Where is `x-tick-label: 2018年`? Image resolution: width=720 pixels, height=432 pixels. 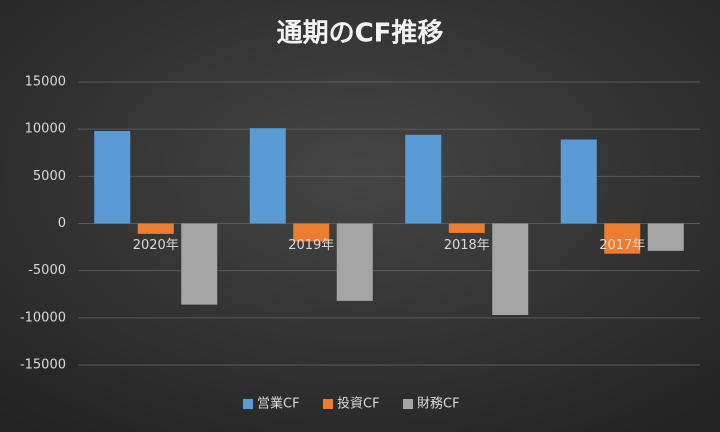
x-tick-label: 2018年 is located at coordinates (467, 245).